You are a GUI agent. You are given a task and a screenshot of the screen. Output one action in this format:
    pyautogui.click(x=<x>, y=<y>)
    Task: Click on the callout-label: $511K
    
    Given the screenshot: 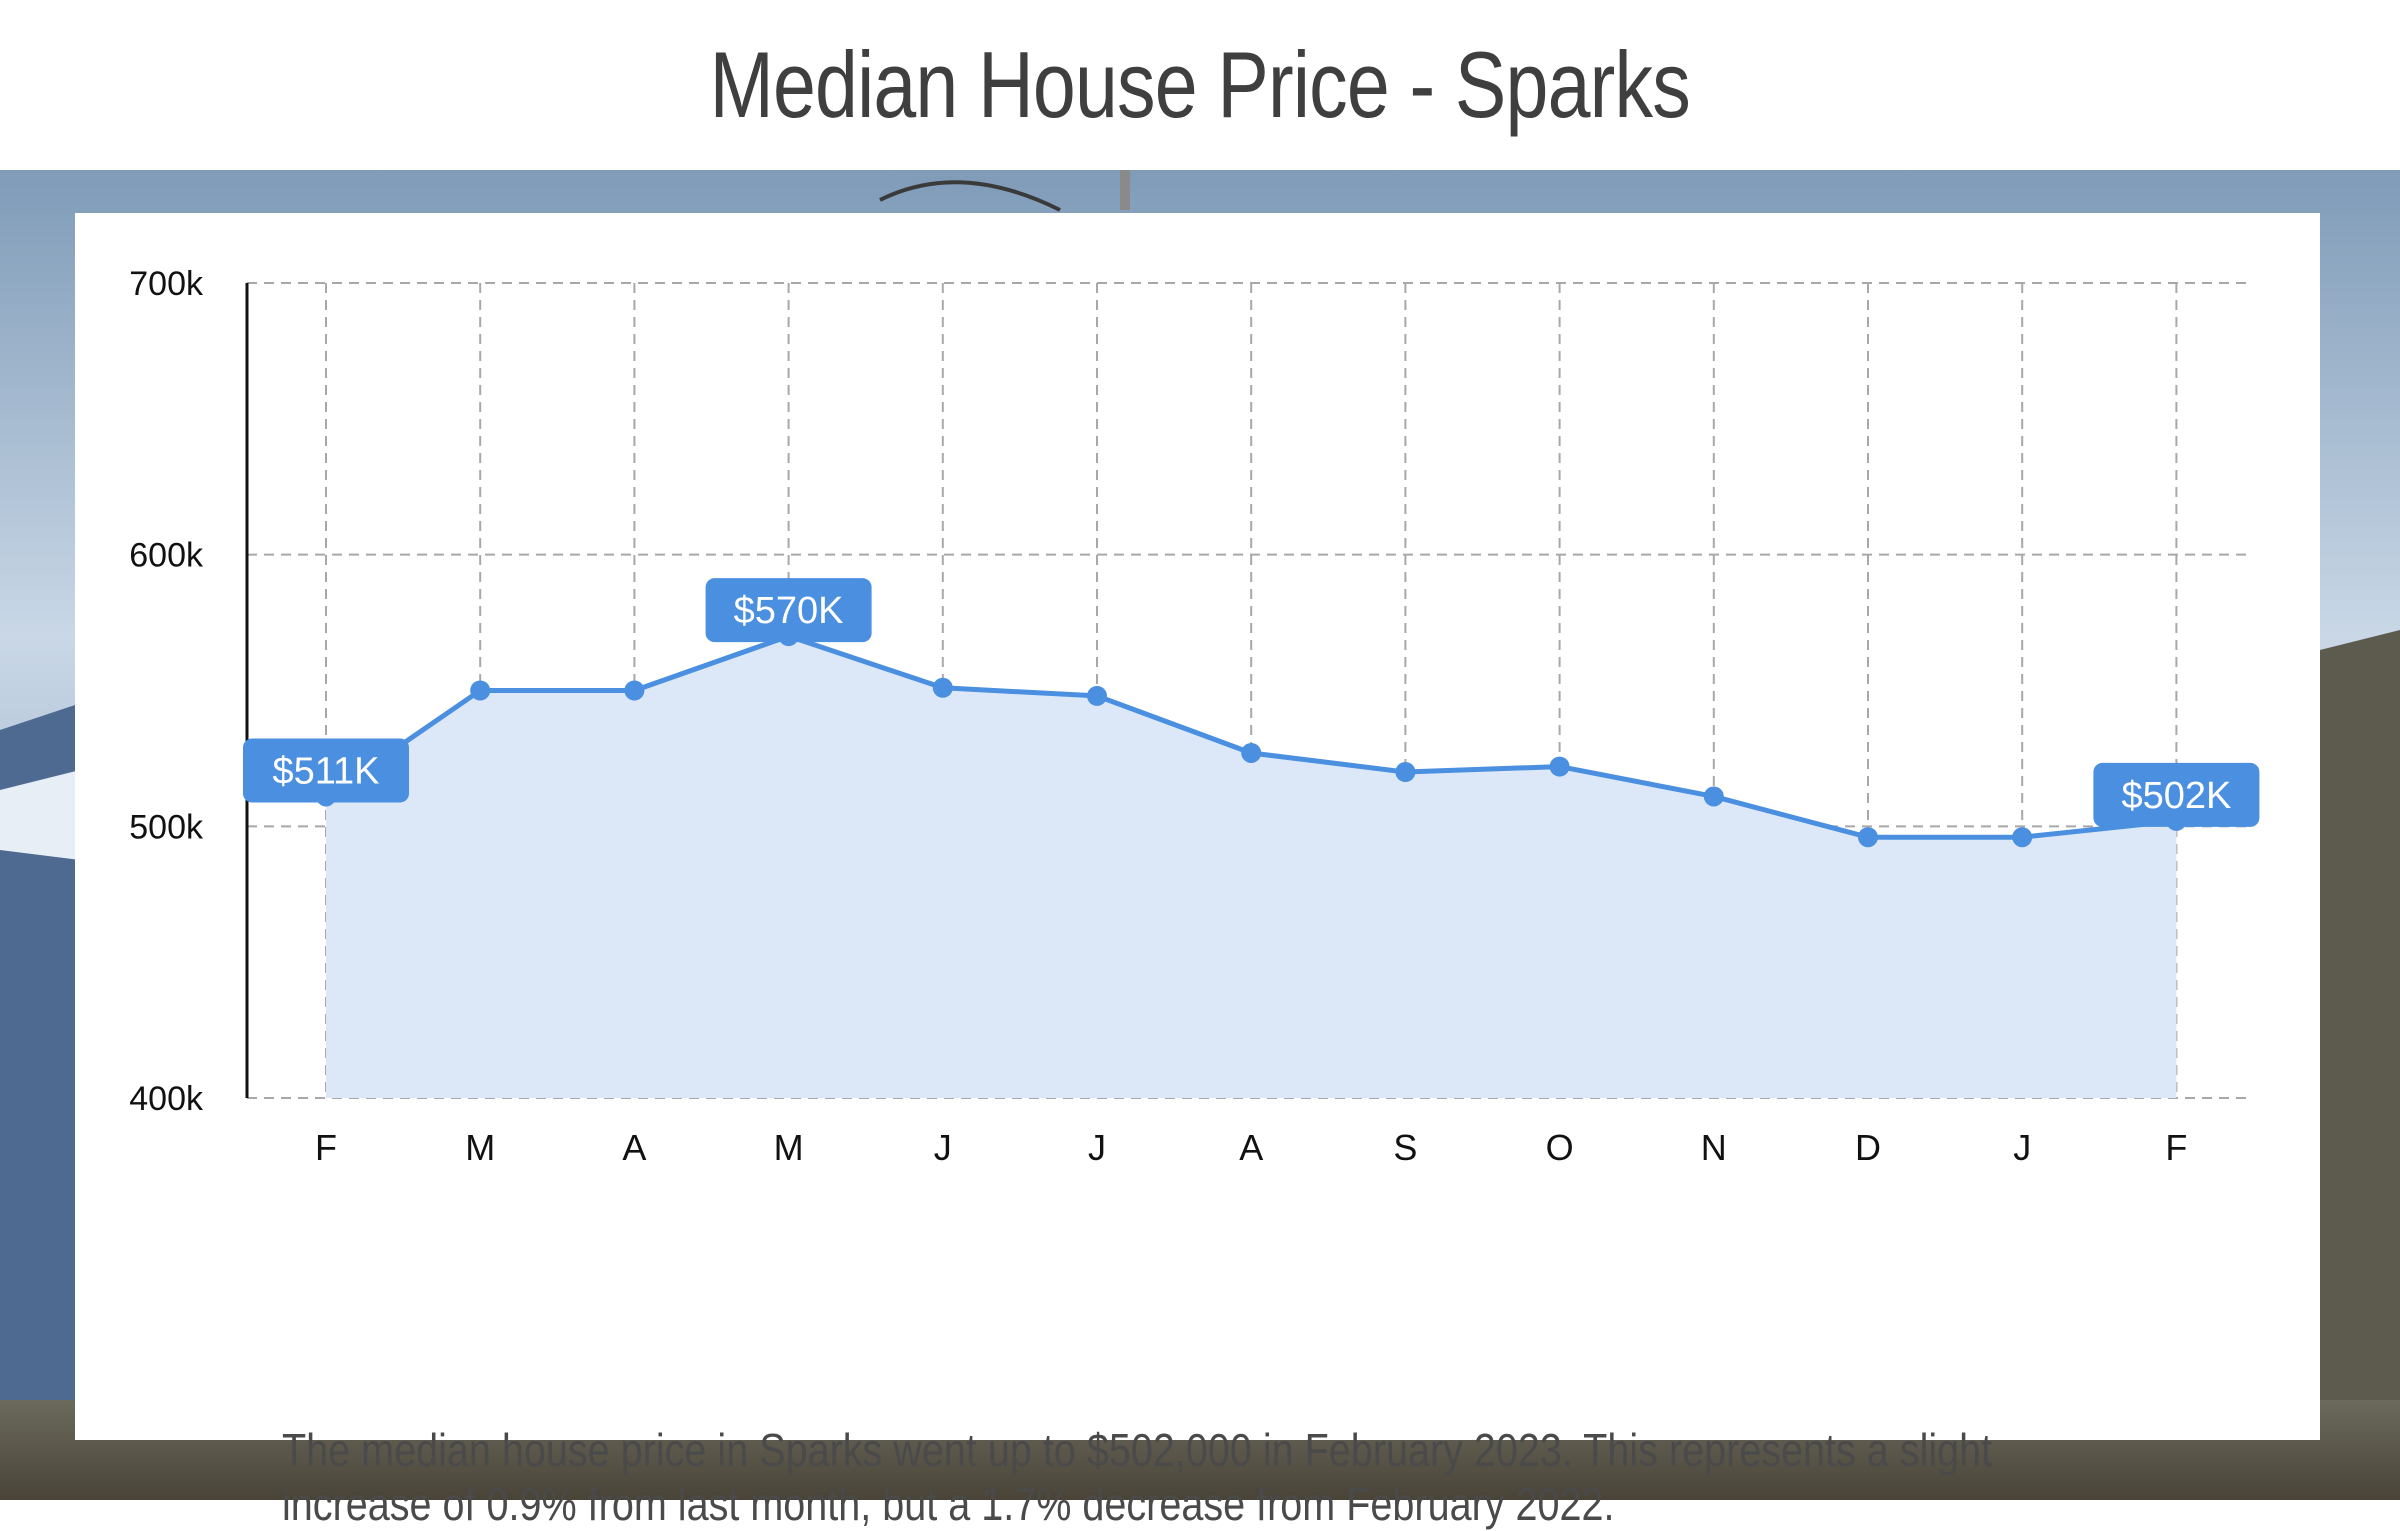 What is the action you would take?
    pyautogui.click(x=325, y=771)
    